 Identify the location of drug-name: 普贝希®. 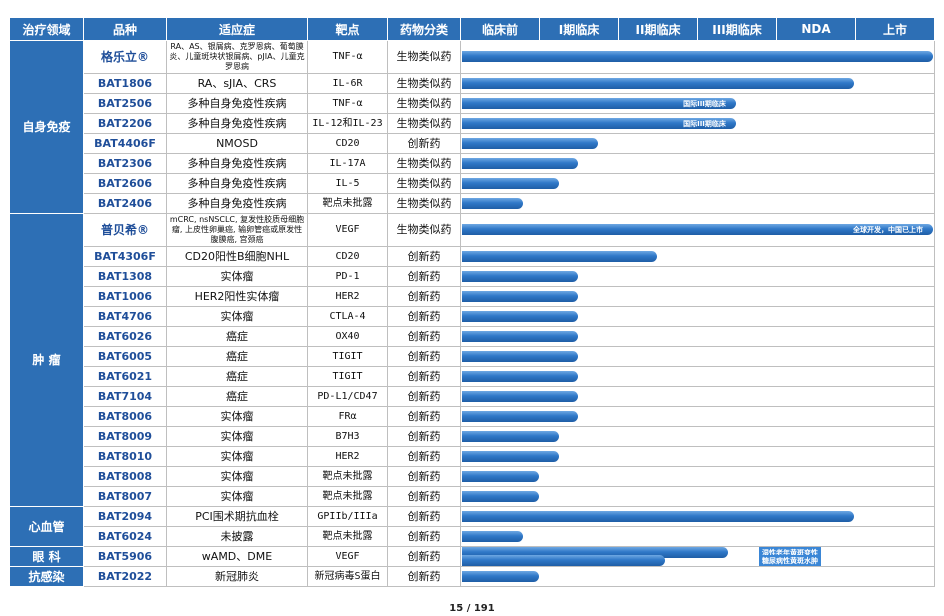
(125, 230).